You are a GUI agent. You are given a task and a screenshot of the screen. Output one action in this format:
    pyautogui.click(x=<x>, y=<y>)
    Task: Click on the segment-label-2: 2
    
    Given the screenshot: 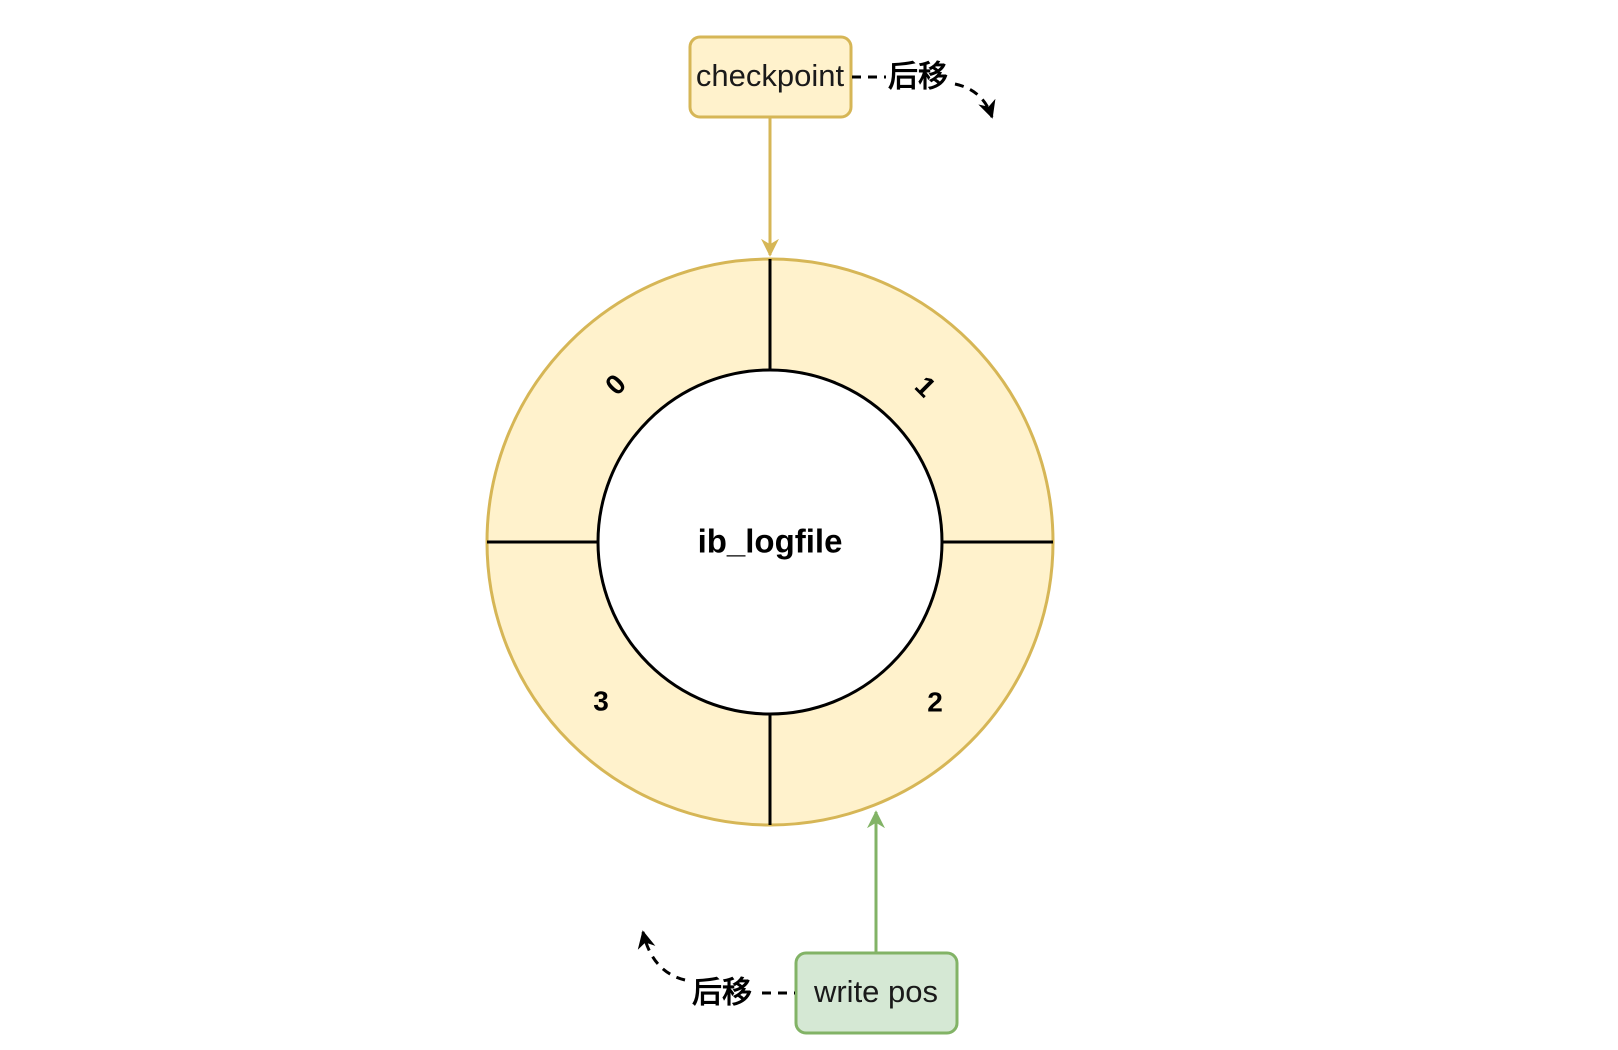 What is the action you would take?
    pyautogui.click(x=935, y=701)
    